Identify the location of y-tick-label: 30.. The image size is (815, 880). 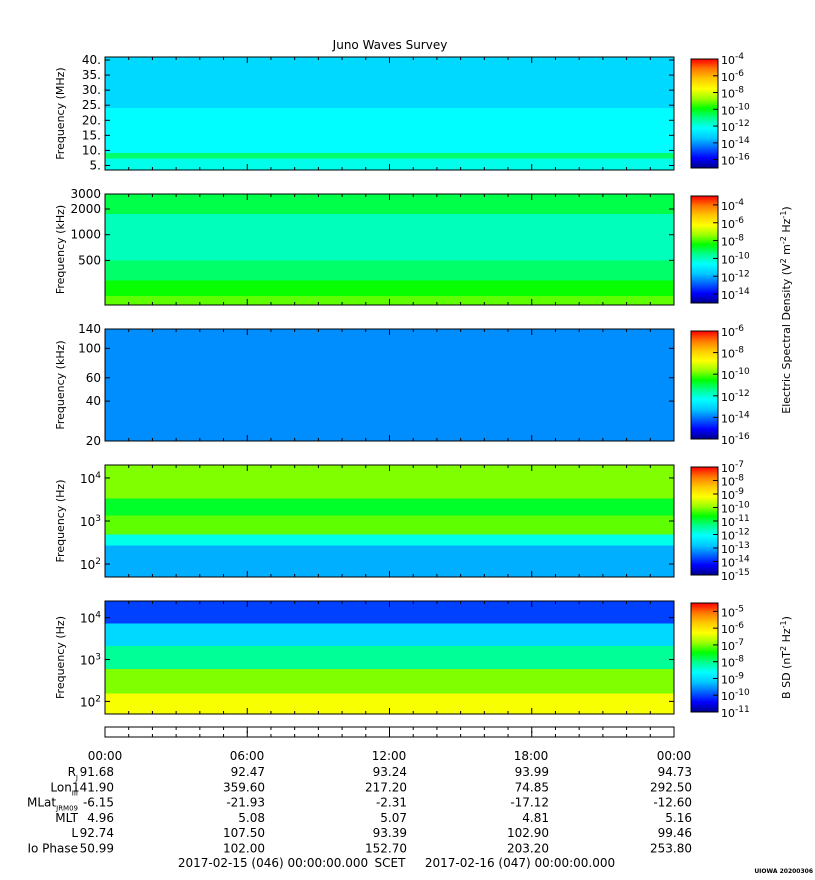
(91, 90).